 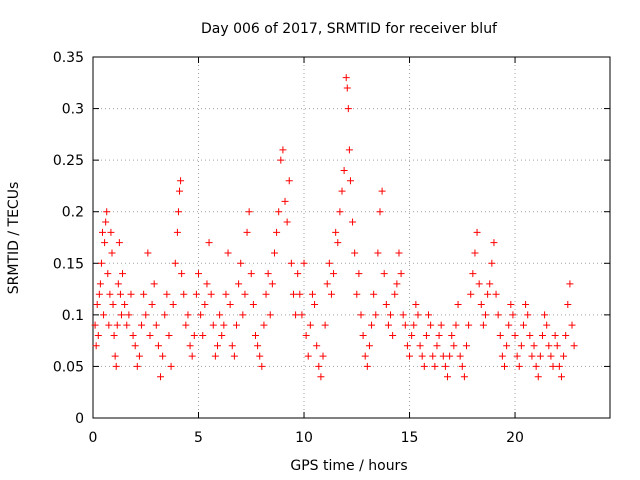 What do you see at coordinates (348, 466) in the screenshot?
I see `x-axis-label: GPS time / hours` at bounding box center [348, 466].